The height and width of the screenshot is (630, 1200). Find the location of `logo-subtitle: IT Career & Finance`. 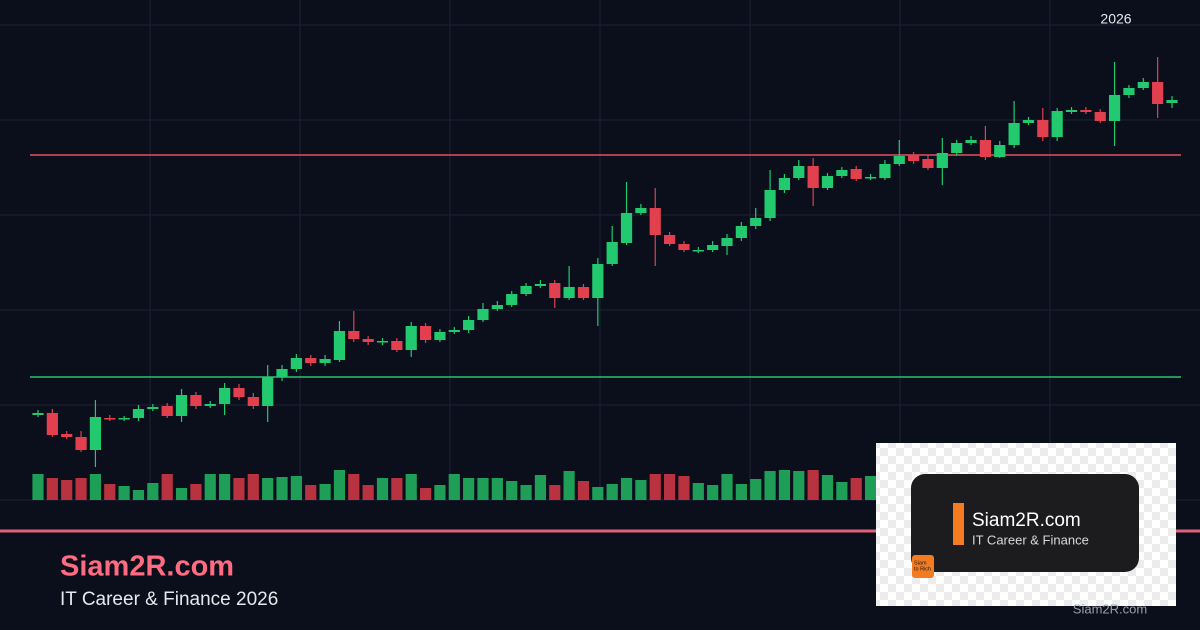

logo-subtitle: IT Career & Finance is located at coordinates (1030, 539).